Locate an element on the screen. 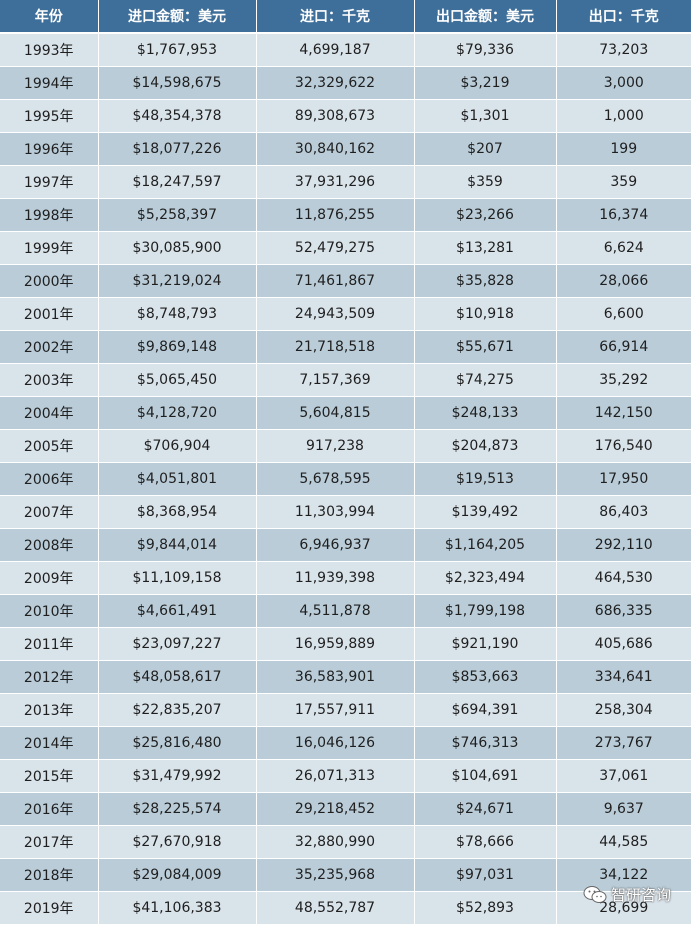 This screenshot has height=925, width=691. cell-year: 2002年 is located at coordinates (49, 347).